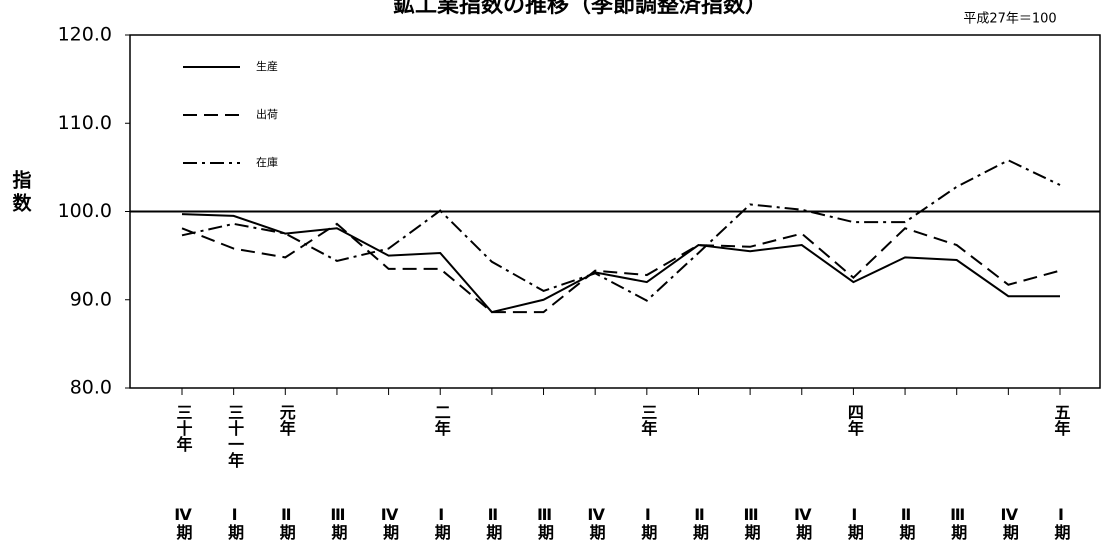  Describe the element at coordinates (234, 436) in the screenshot. I see `x-year-label: 三十一年` at that location.